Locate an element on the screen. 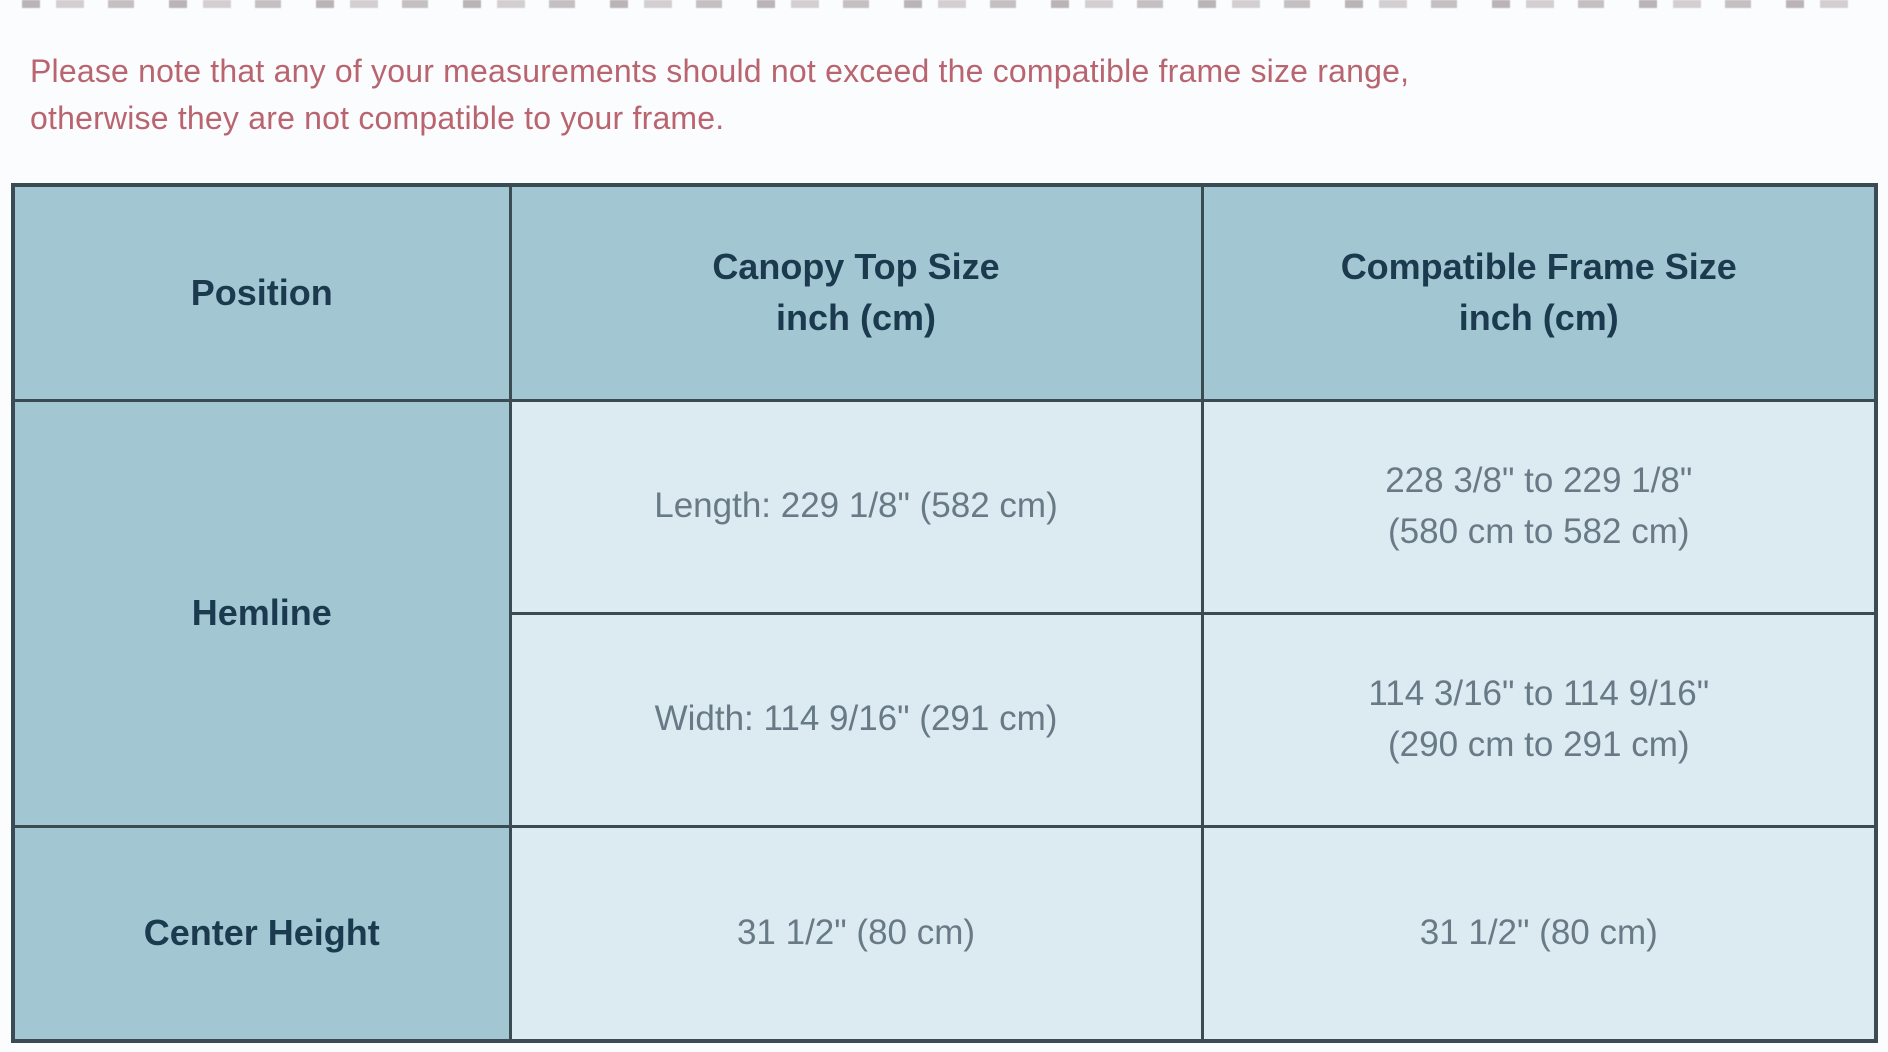 The height and width of the screenshot is (1052, 1888). frame-header-title: Compatible Frame Size is located at coordinates (1538, 267).